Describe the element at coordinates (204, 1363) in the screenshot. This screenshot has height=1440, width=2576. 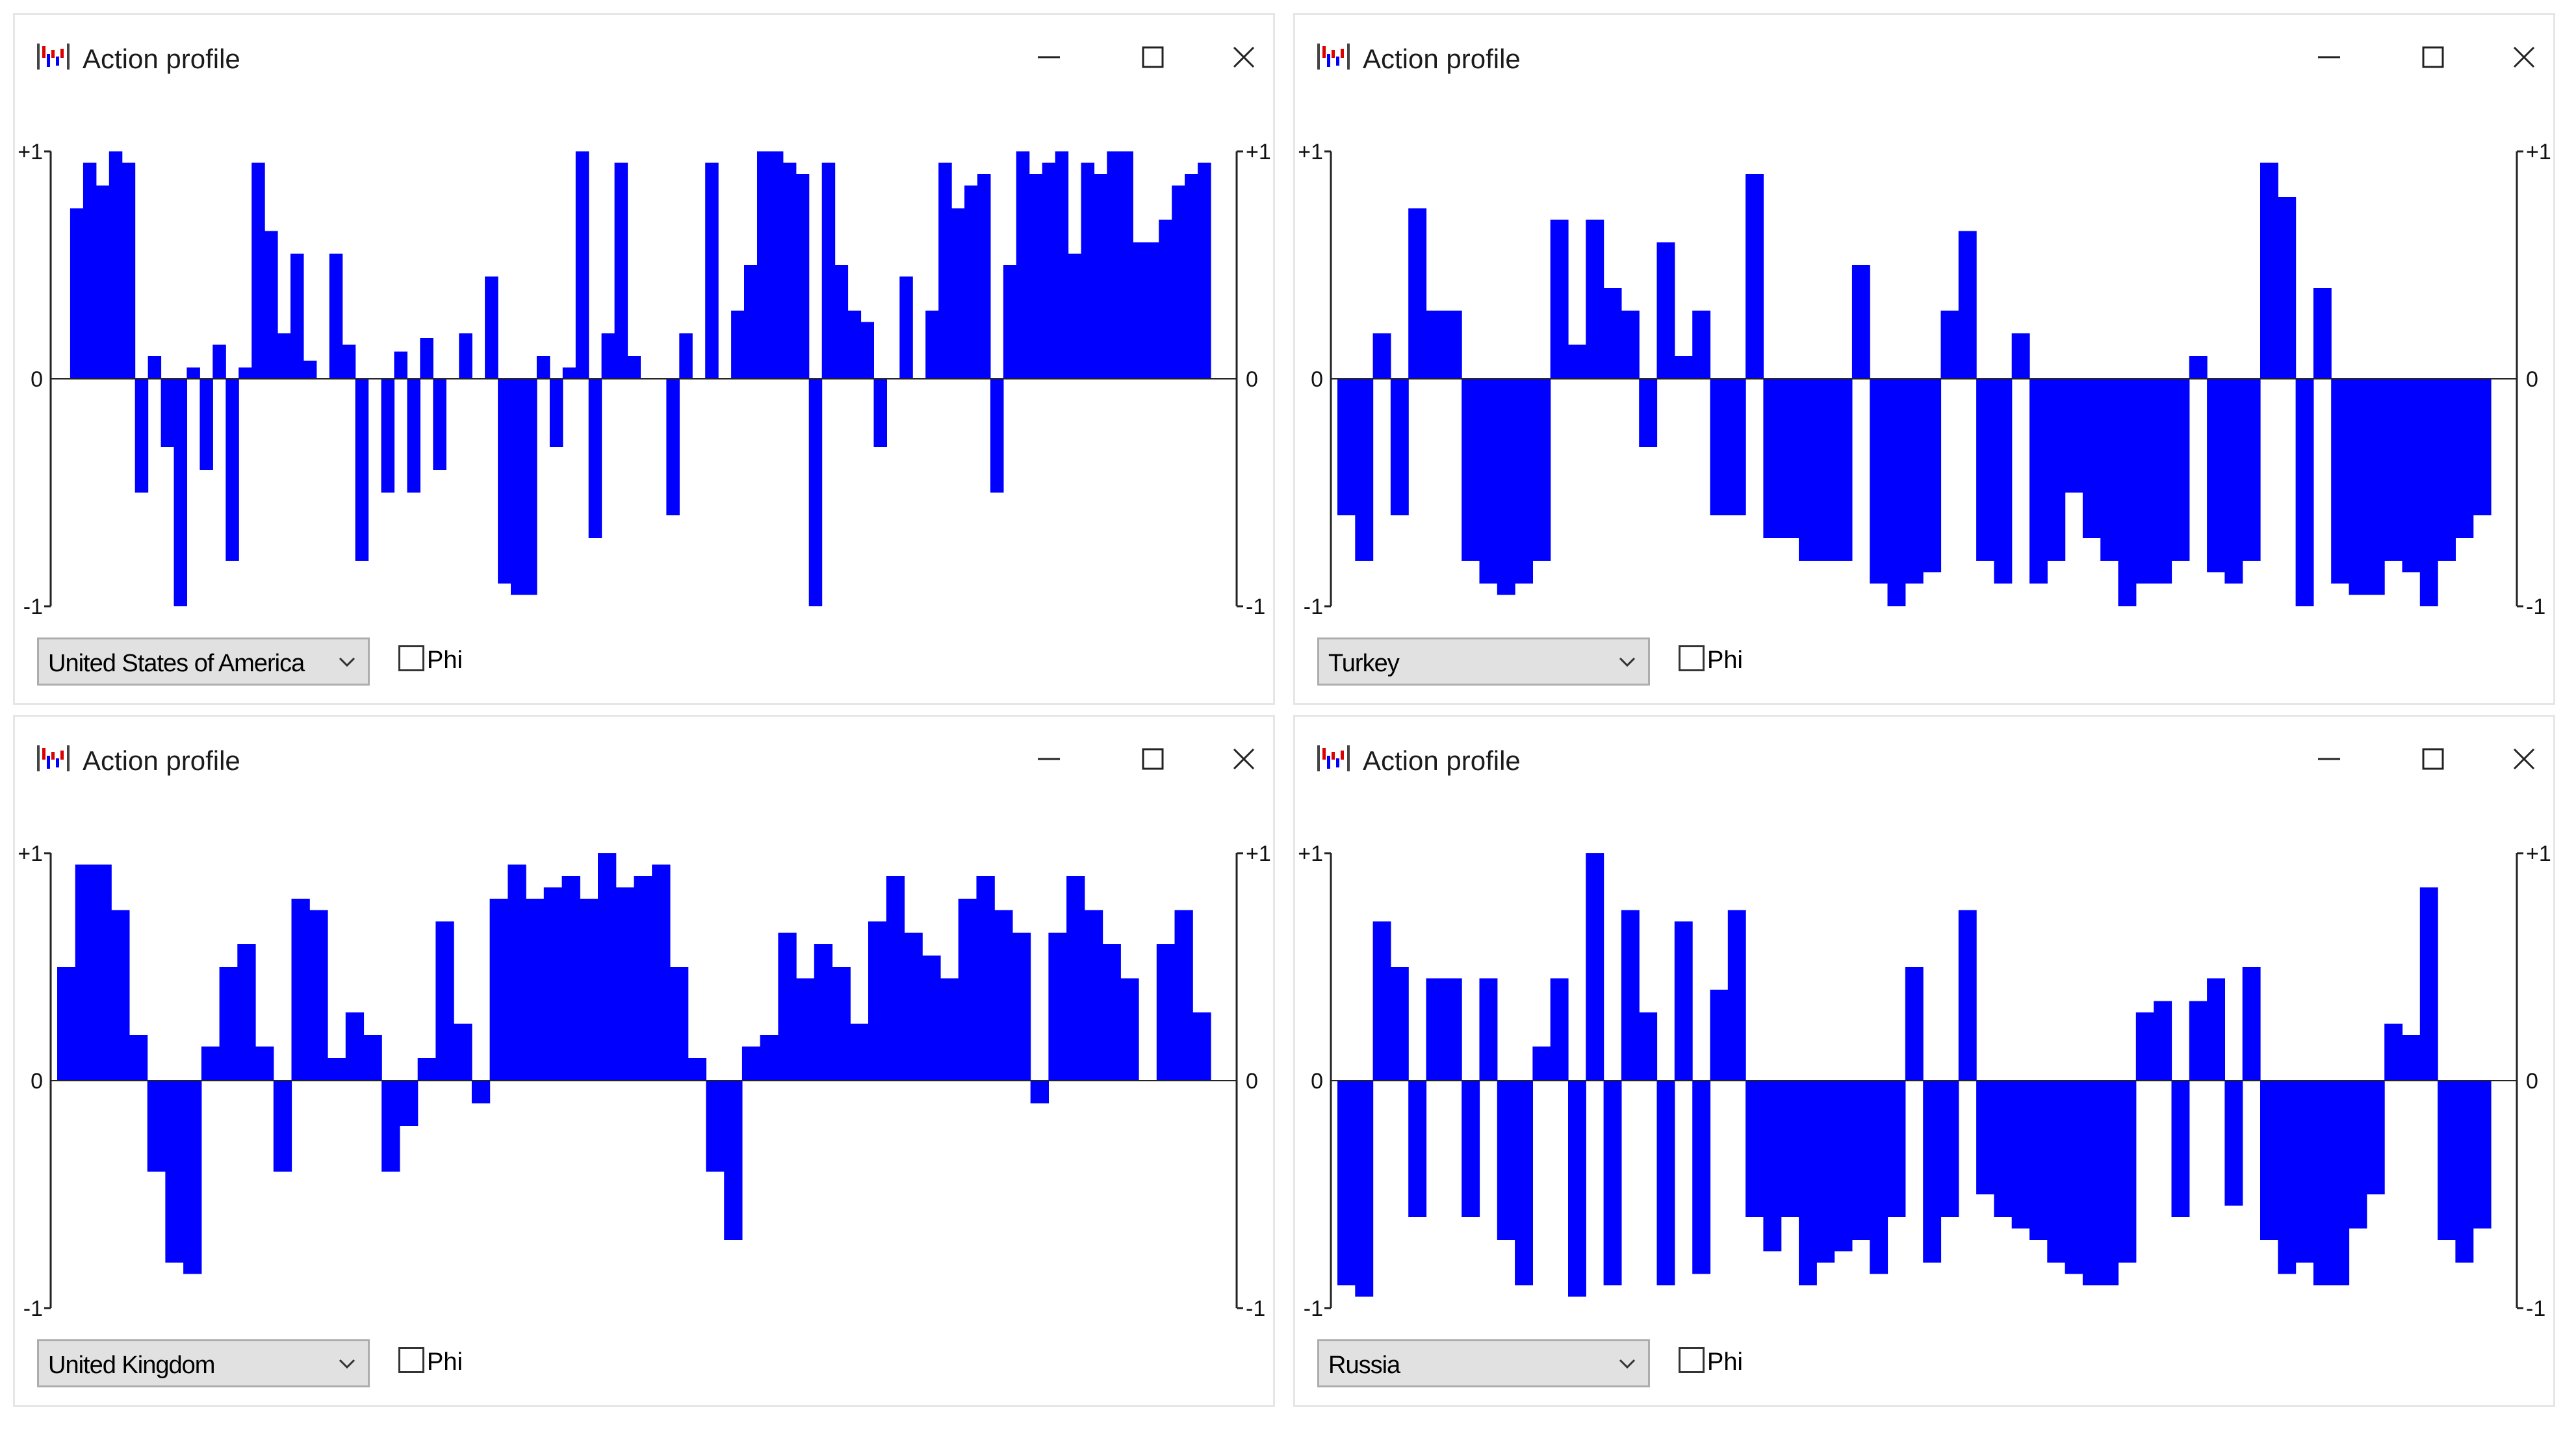
I see `country-dropdown: United Kingdom` at that location.